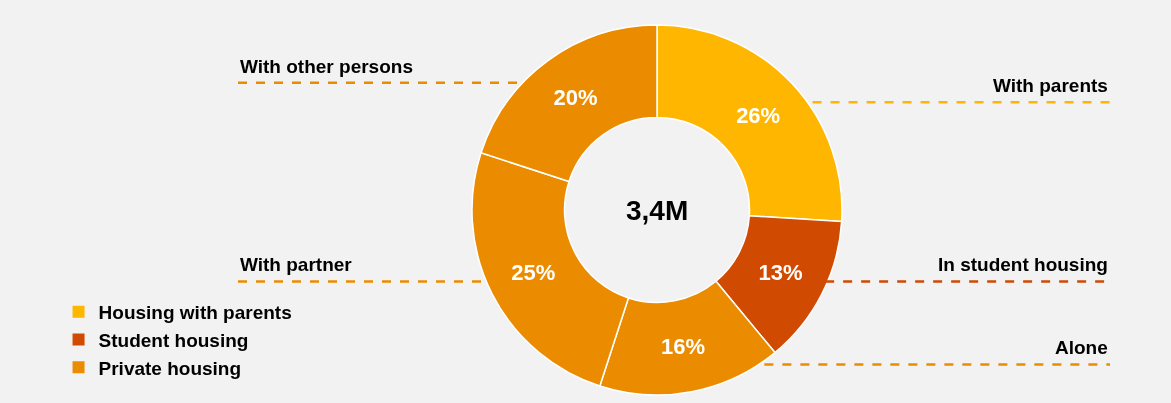 This screenshot has height=403, width=1171. I want to click on slice-label: With other persons, so click(326, 66).